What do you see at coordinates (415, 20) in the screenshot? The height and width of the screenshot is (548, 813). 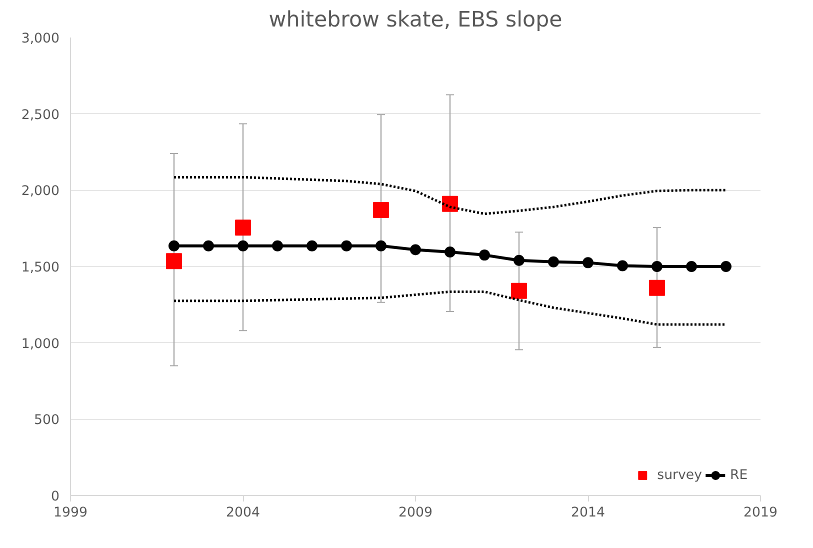 I see `chart-title: whitebrow skate, EBS slope` at bounding box center [415, 20].